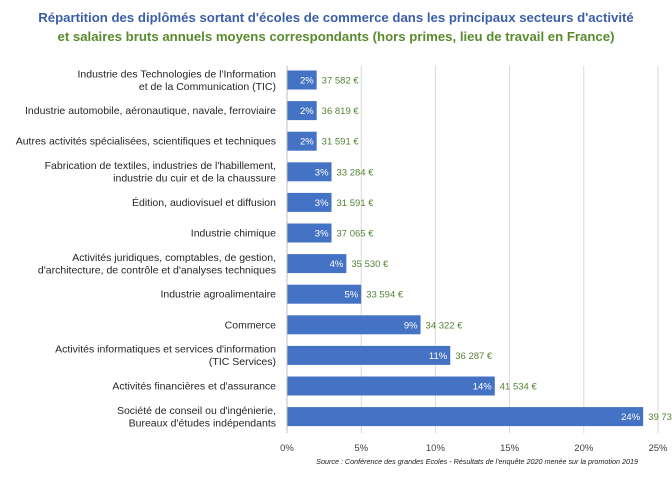 The height and width of the screenshot is (485, 672). I want to click on salary-label: 37 065 €, so click(356, 234).